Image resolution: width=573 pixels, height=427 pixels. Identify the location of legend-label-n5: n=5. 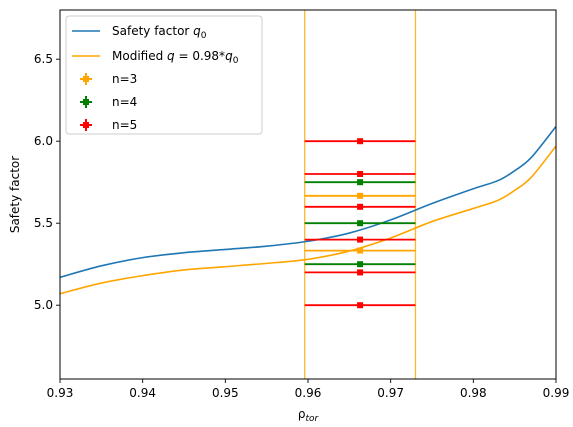
(124, 125).